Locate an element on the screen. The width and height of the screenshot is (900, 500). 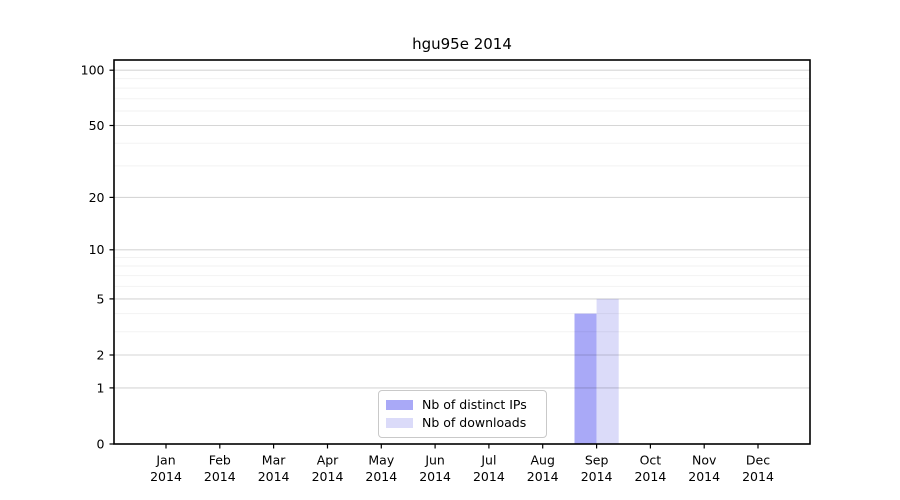
x-tick-label-month: Dec is located at coordinates (758, 460).